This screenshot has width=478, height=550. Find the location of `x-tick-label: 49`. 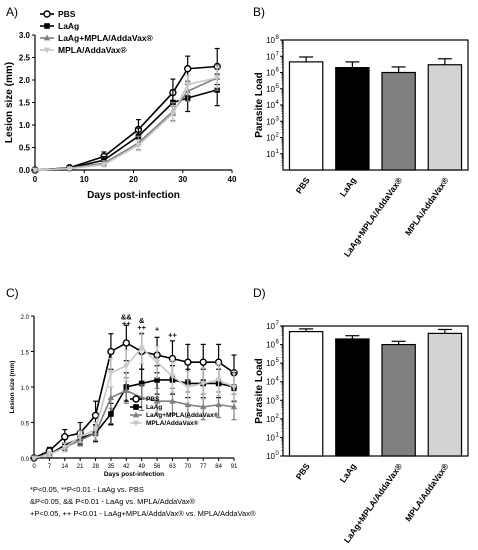

x-tick-label: 49 is located at coordinates (141, 467).